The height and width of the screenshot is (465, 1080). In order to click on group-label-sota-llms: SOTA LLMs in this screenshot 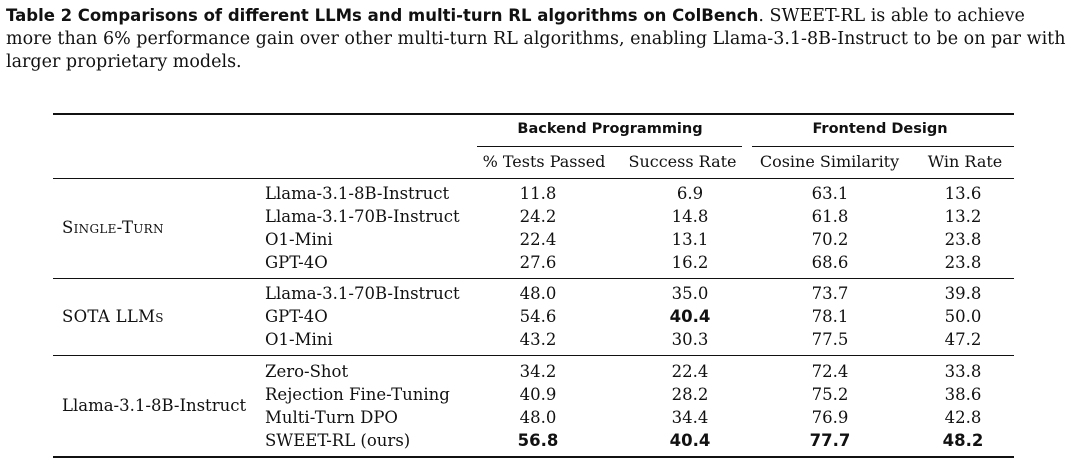, I will do `click(113, 316)`.